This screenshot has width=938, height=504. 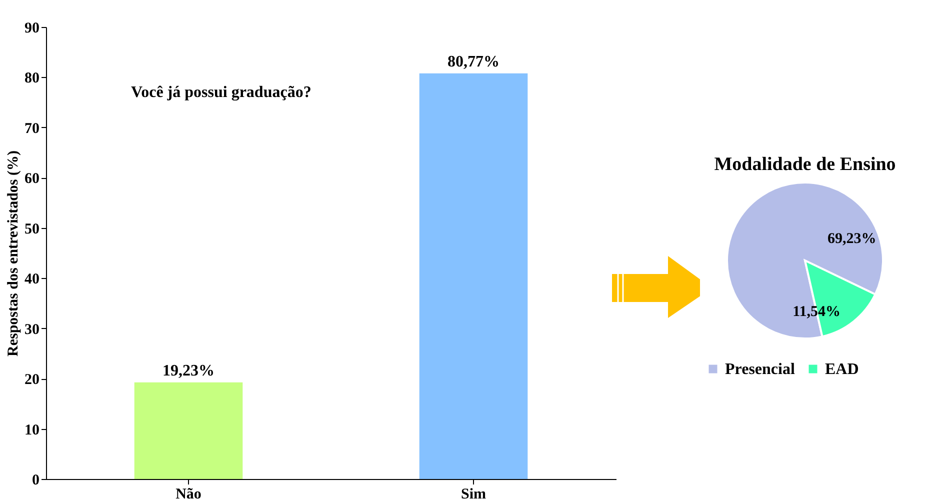 I want to click on pie-slice, so click(x=805, y=261).